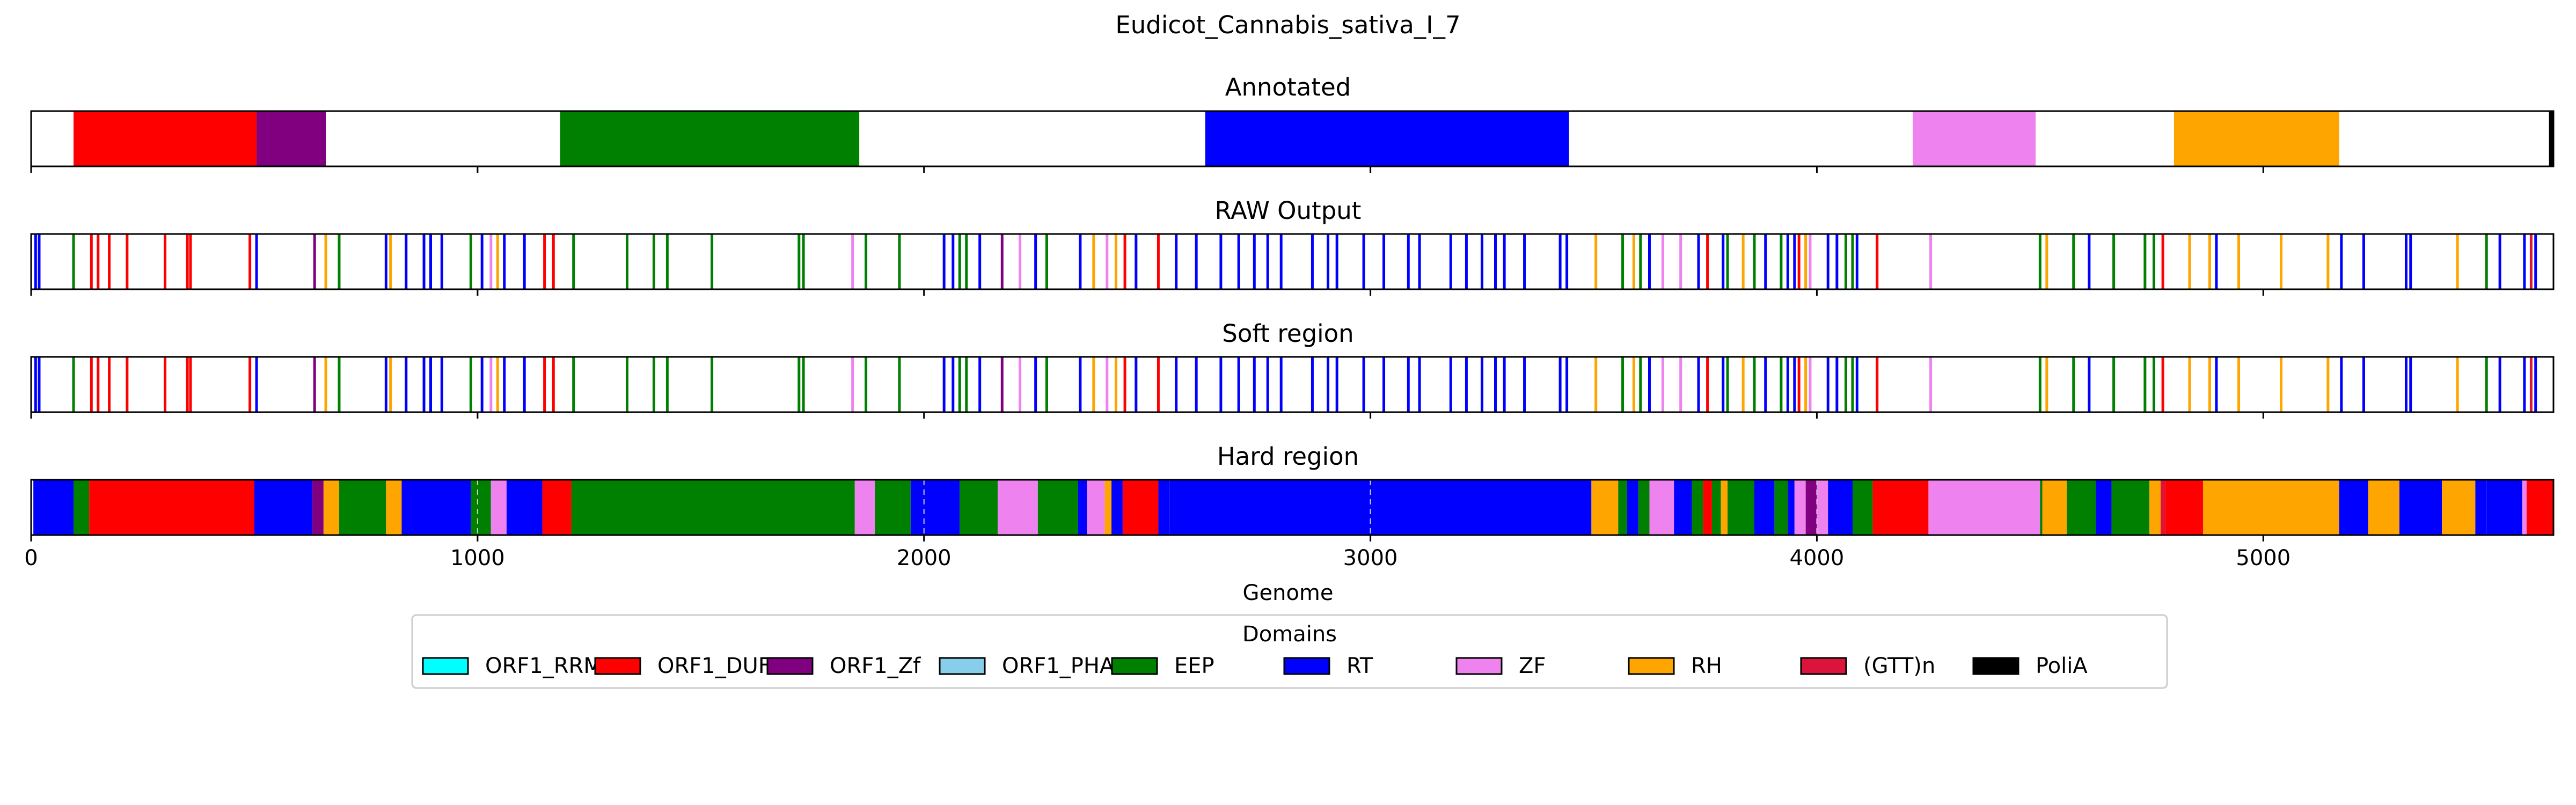 The image size is (2576, 805). Describe the element at coordinates (1370, 558) in the screenshot. I see `x-tick-label: 3000` at that location.